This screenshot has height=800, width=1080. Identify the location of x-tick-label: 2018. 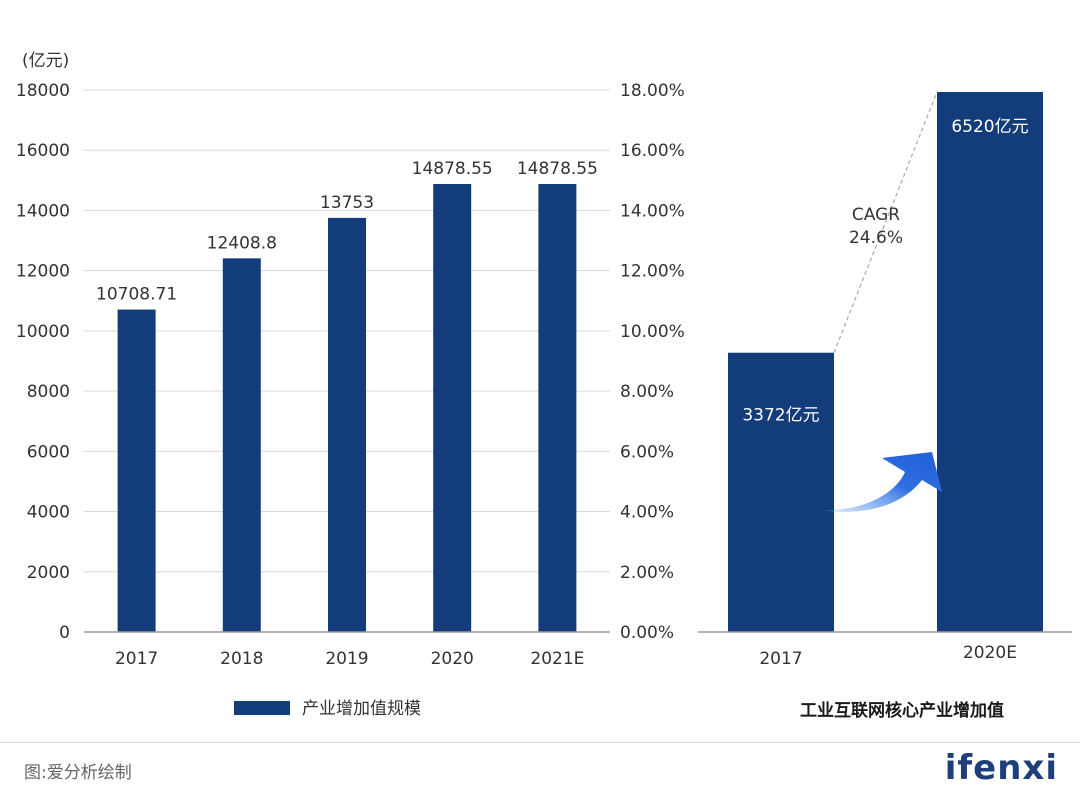
(241, 659).